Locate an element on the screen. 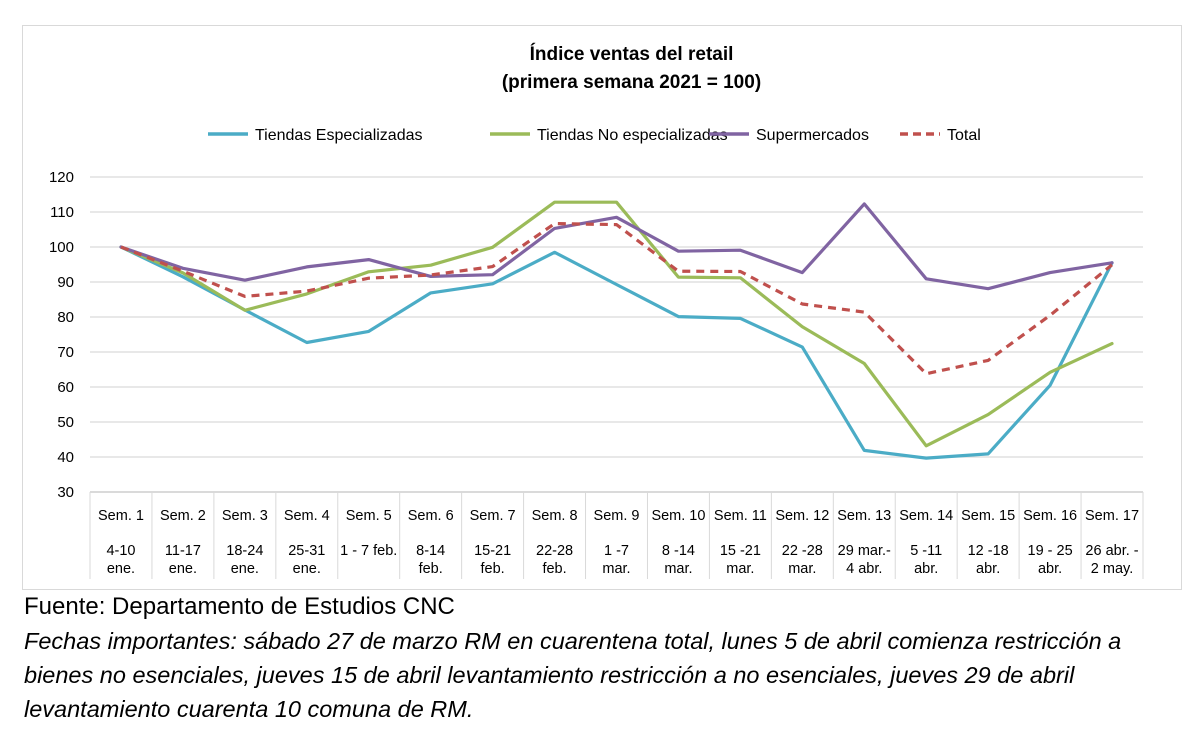 Image resolution: width=1200 pixels, height=748 pixels. y-tick-40: 40 is located at coordinates (65, 457).